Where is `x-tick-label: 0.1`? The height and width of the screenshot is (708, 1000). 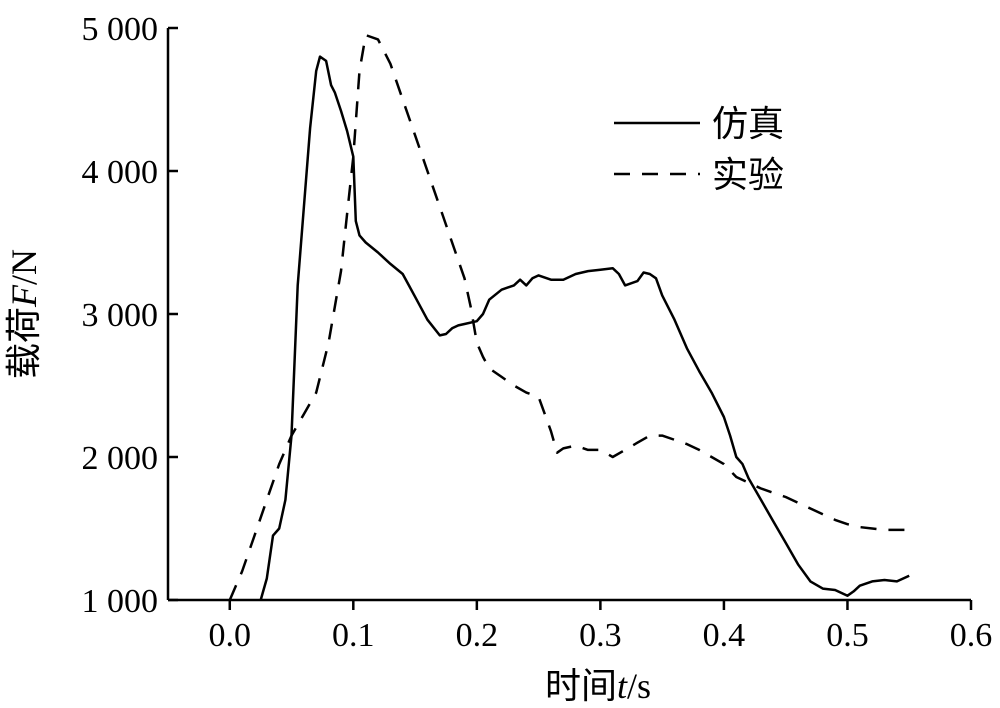
x-tick-label: 0.1 is located at coordinates (353, 635).